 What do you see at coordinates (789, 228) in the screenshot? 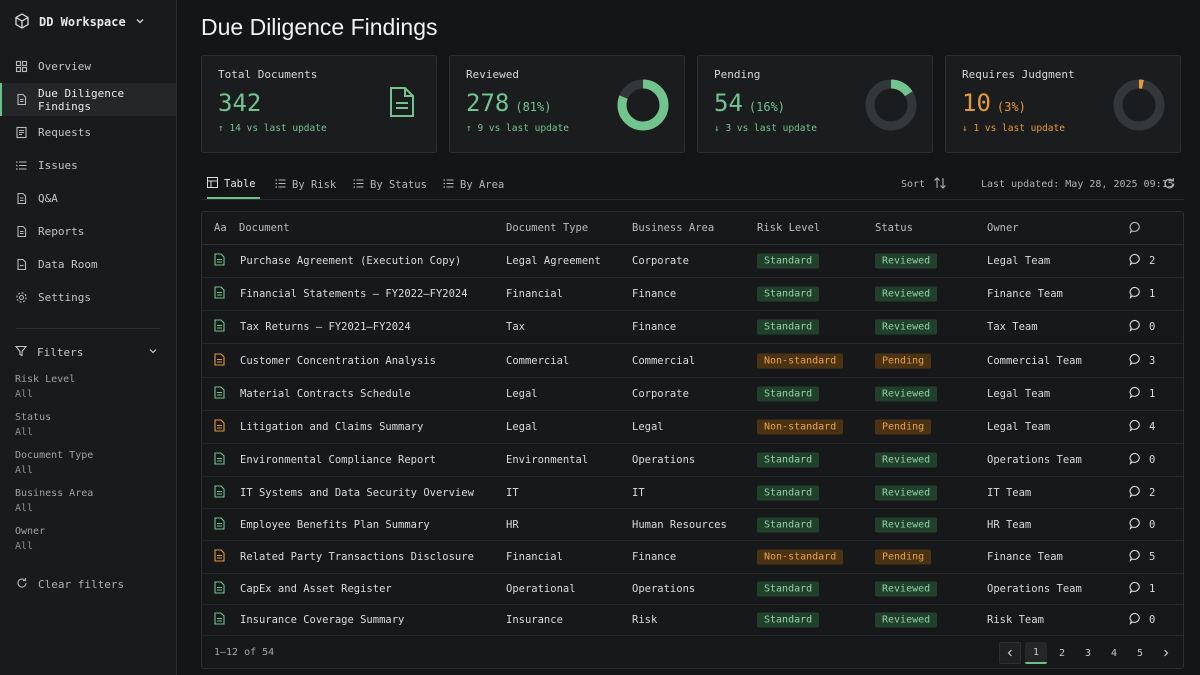
I see `header-risk-level: Risk Level` at bounding box center [789, 228].